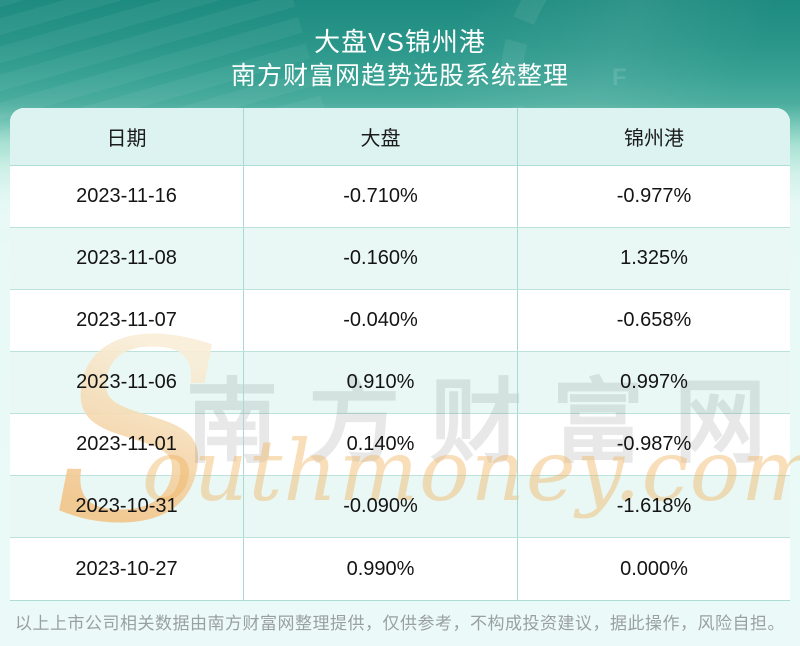 The image size is (800, 646). I want to click on cell-market-change: 0.990%, so click(380, 569).